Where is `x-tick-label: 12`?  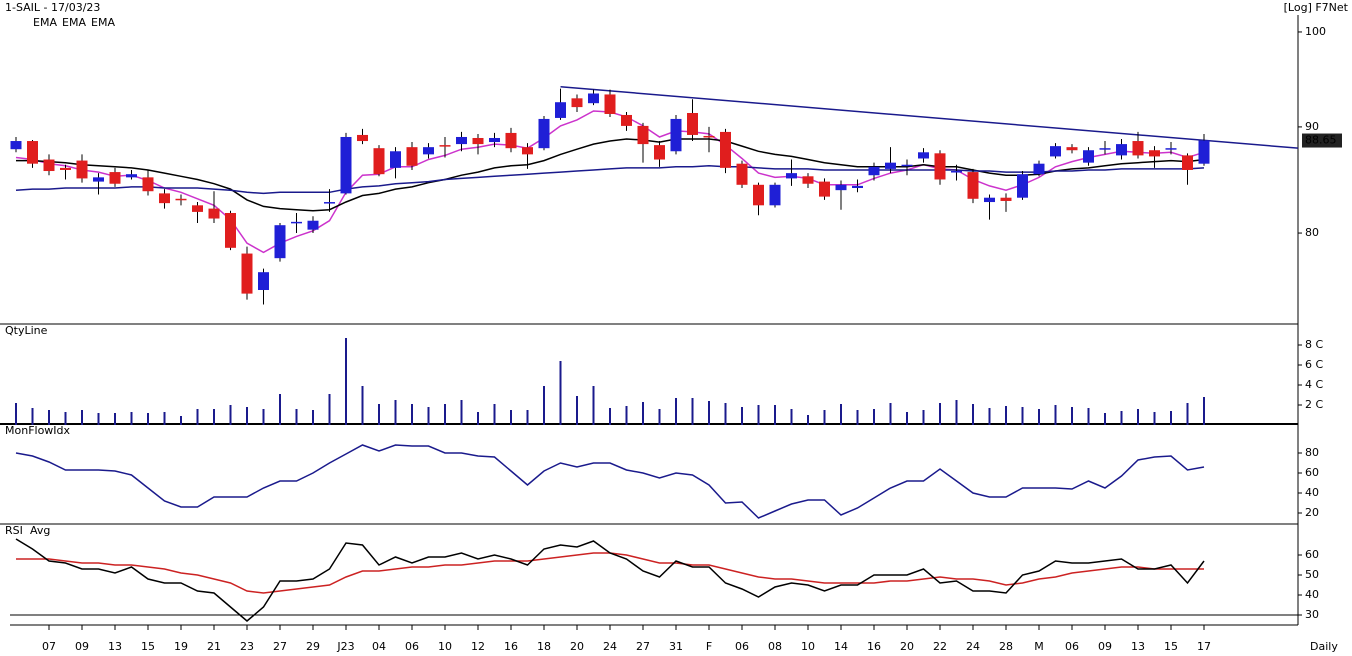
x-tick-label: 12 is located at coordinates (478, 646).